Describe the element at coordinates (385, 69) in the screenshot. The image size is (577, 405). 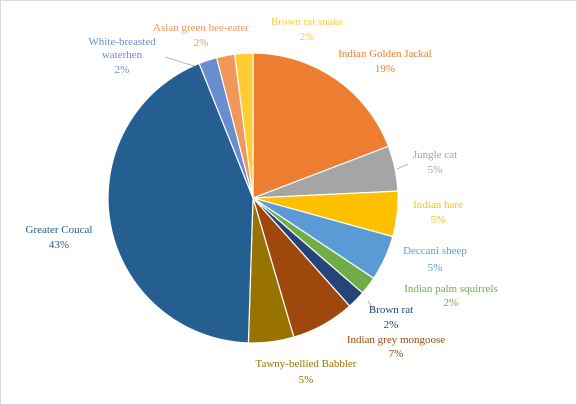
I see `data-label-percent: 19%` at that location.